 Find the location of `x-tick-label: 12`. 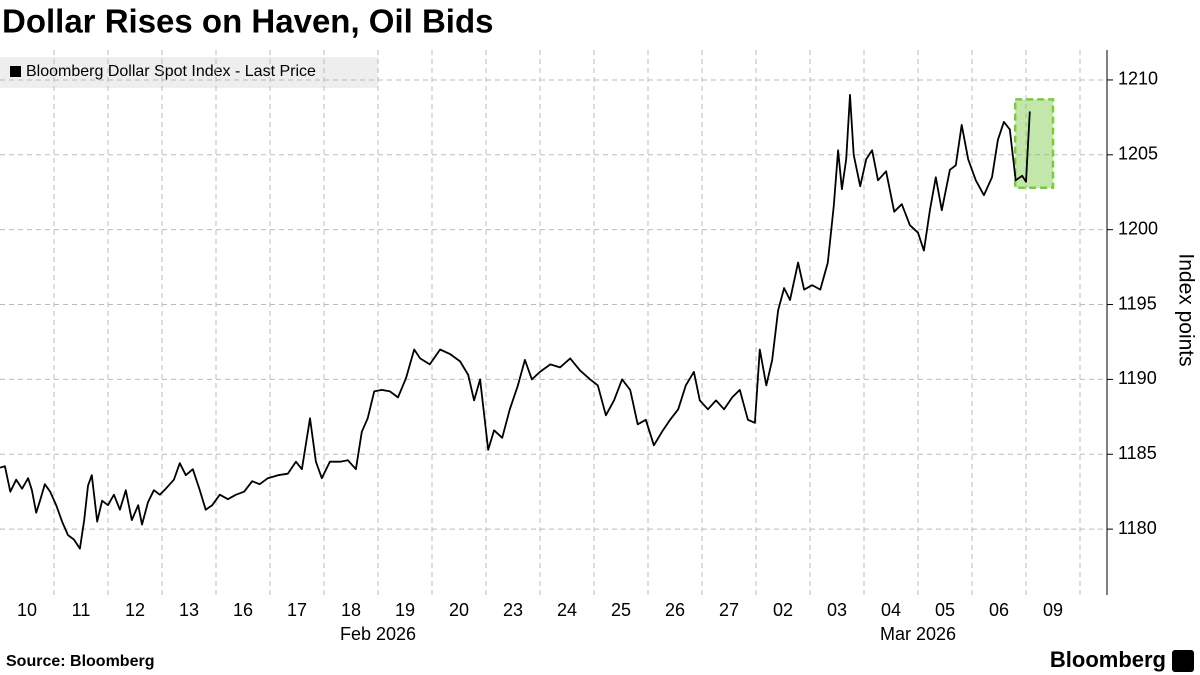

x-tick-label: 12 is located at coordinates (135, 610).